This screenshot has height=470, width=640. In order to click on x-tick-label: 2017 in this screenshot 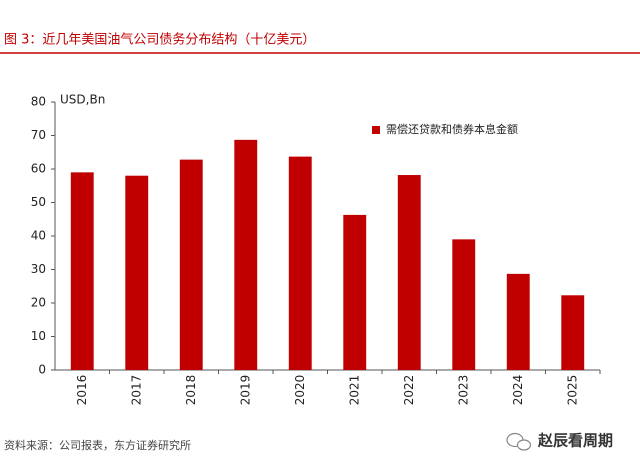, I will do `click(136, 390)`.